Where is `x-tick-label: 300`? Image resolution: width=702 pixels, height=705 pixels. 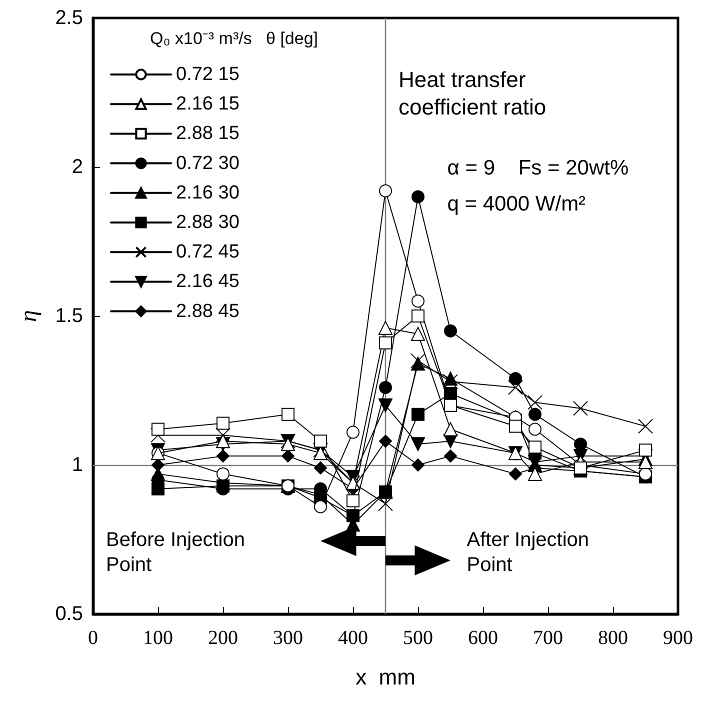
x-tick-label: 300 is located at coordinates (288, 638).